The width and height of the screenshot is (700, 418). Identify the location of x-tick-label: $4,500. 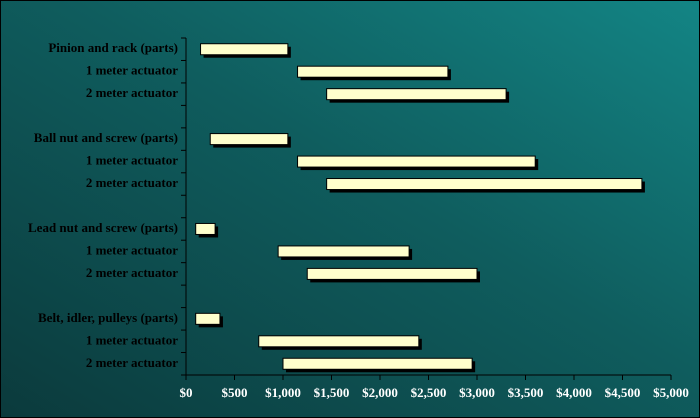
(623, 392).